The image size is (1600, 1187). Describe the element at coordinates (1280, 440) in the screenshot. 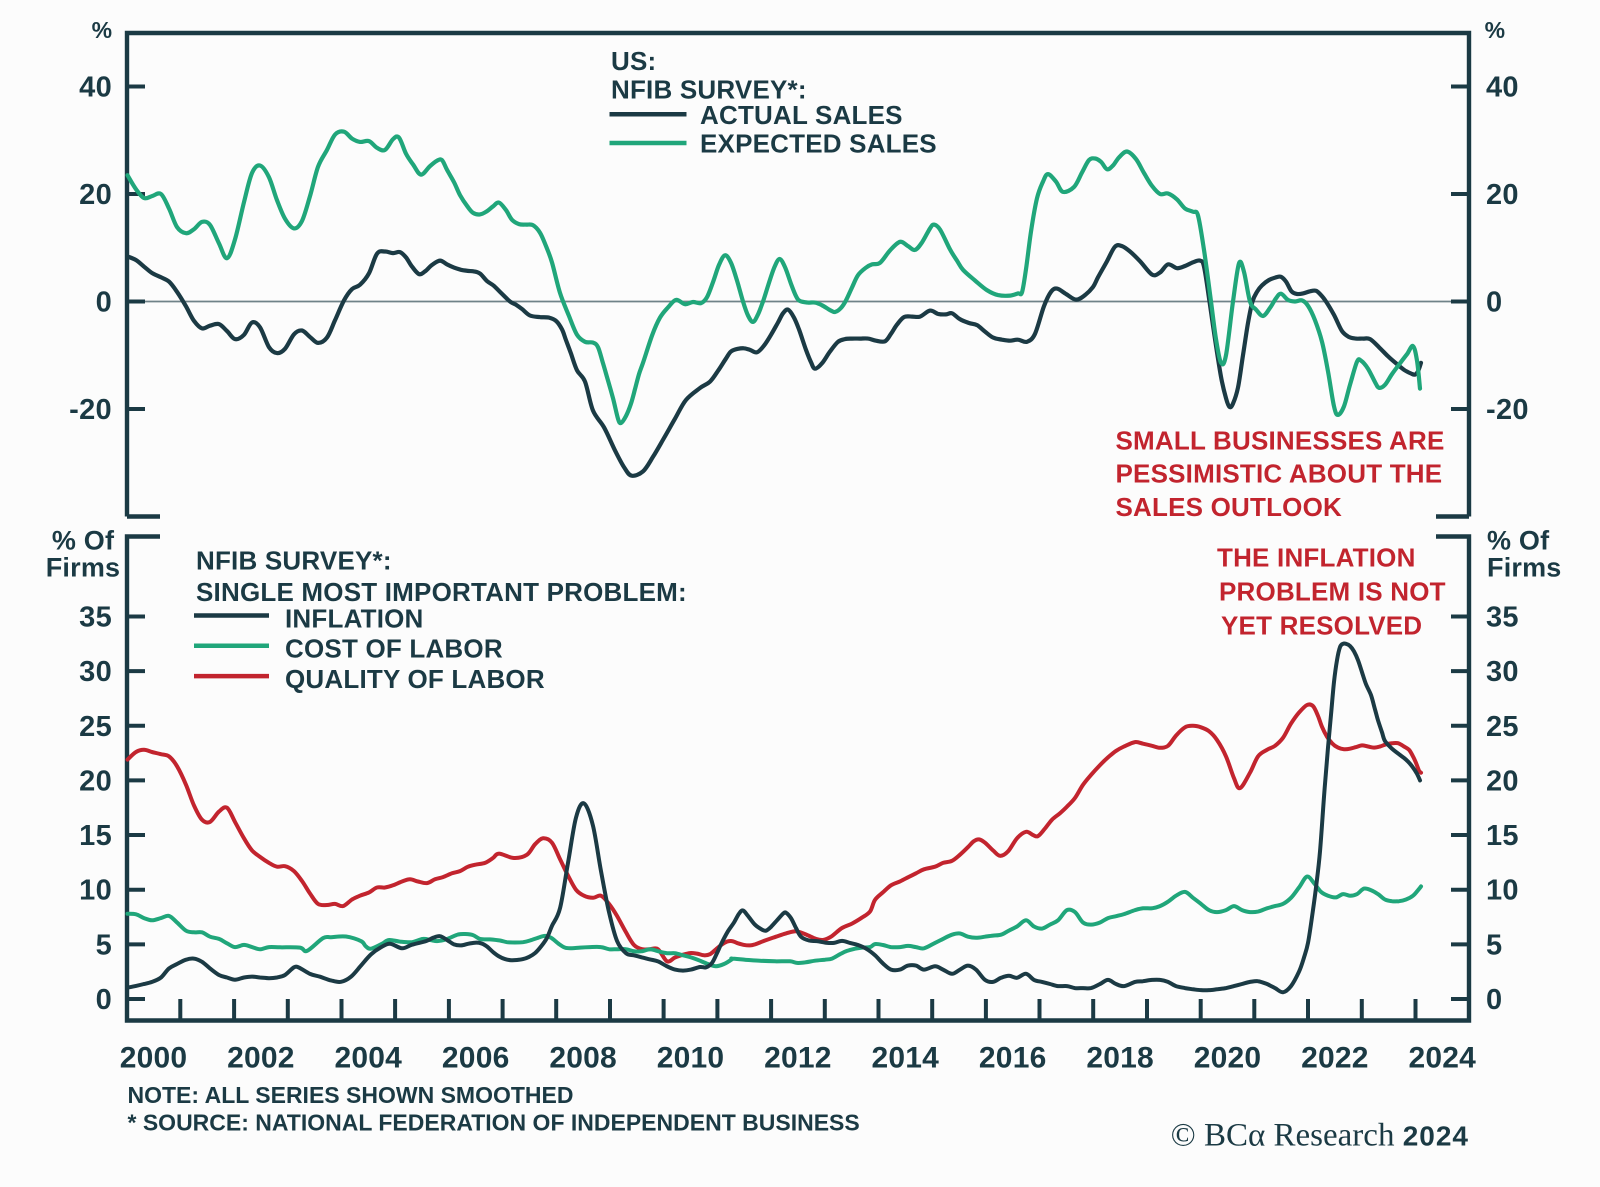

I see `svg-text: SMALL BUSINESSES ARE` at that location.